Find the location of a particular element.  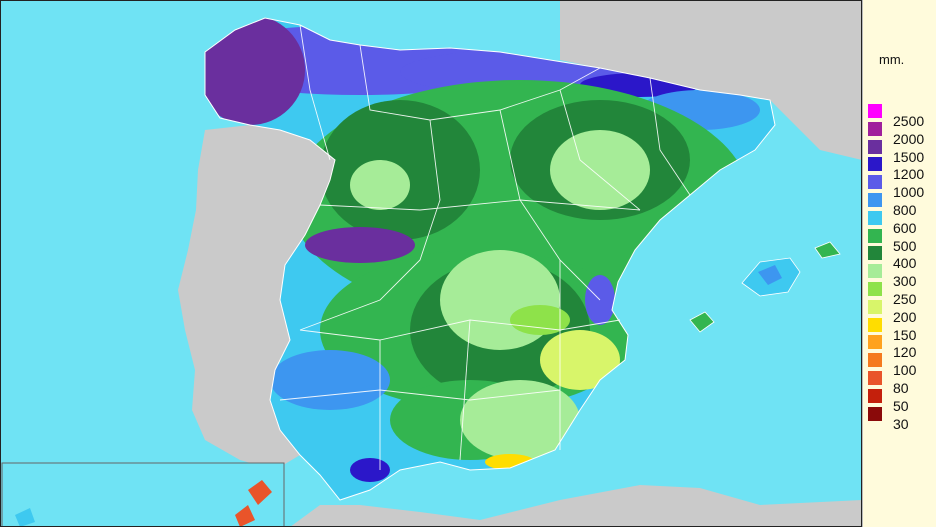

legend-tick-label: 400 is located at coordinates (905, 263).